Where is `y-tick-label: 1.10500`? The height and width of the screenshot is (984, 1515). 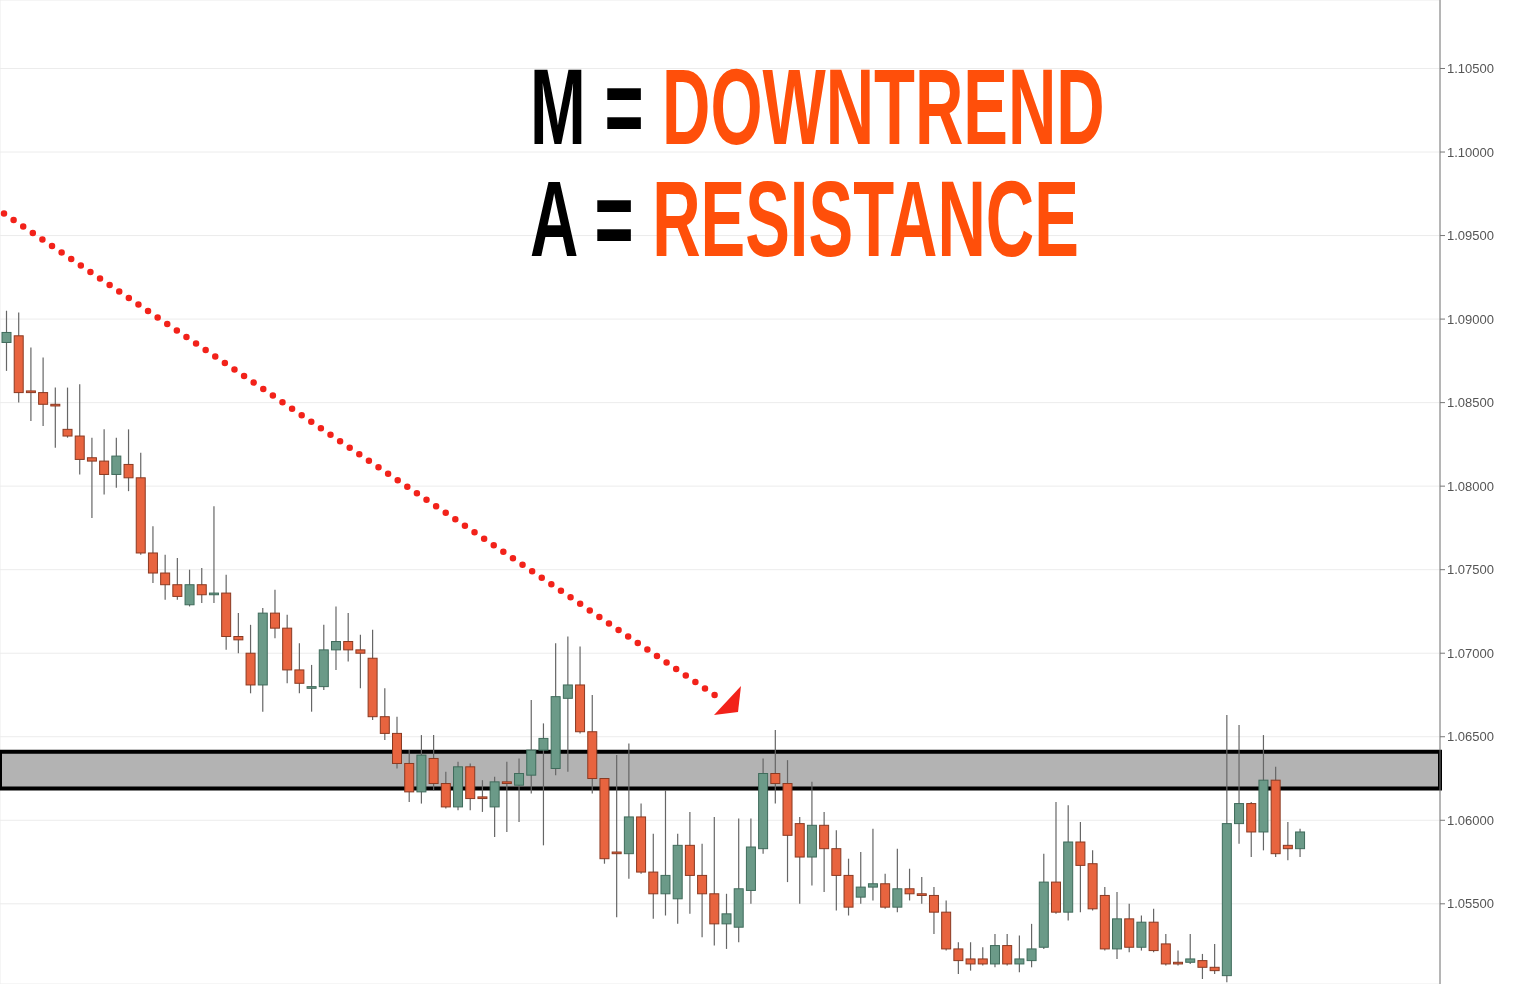 y-tick-label: 1.10500 is located at coordinates (1470, 69).